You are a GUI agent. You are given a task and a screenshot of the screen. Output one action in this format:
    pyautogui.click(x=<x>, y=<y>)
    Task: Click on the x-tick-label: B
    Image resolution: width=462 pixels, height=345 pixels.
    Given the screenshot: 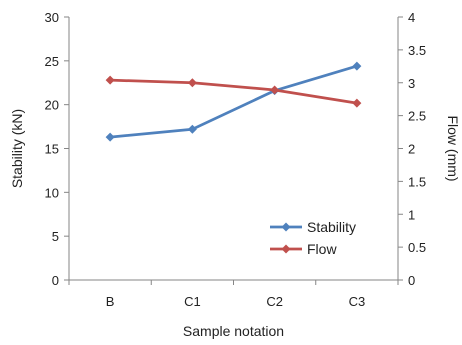 What is the action you would take?
    pyautogui.click(x=110, y=301)
    